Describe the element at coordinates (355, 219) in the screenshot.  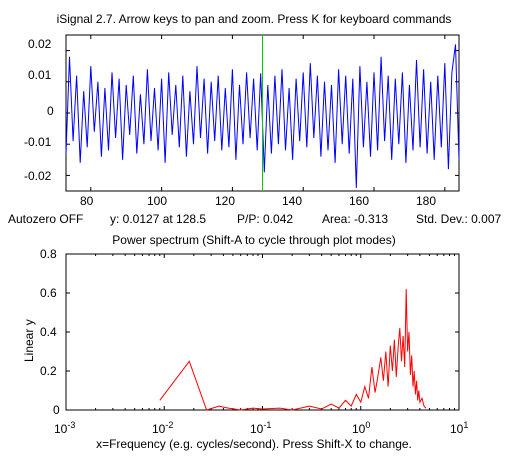
I see `area-value: Area: -0.313` at that location.